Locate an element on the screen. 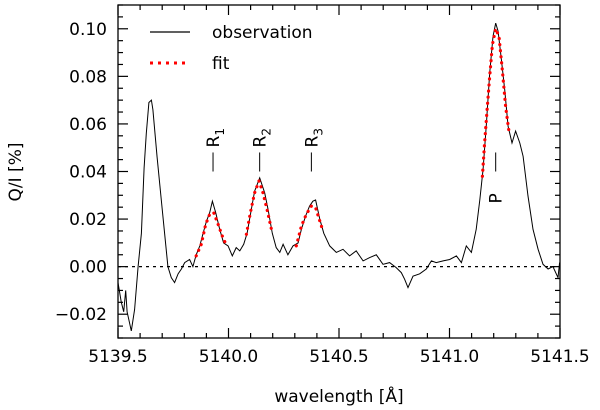 The image size is (600, 410). x-tick-labels: 5139.5 5140.0 5140.5 5141.0 5141.5 is located at coordinates (338, 357).